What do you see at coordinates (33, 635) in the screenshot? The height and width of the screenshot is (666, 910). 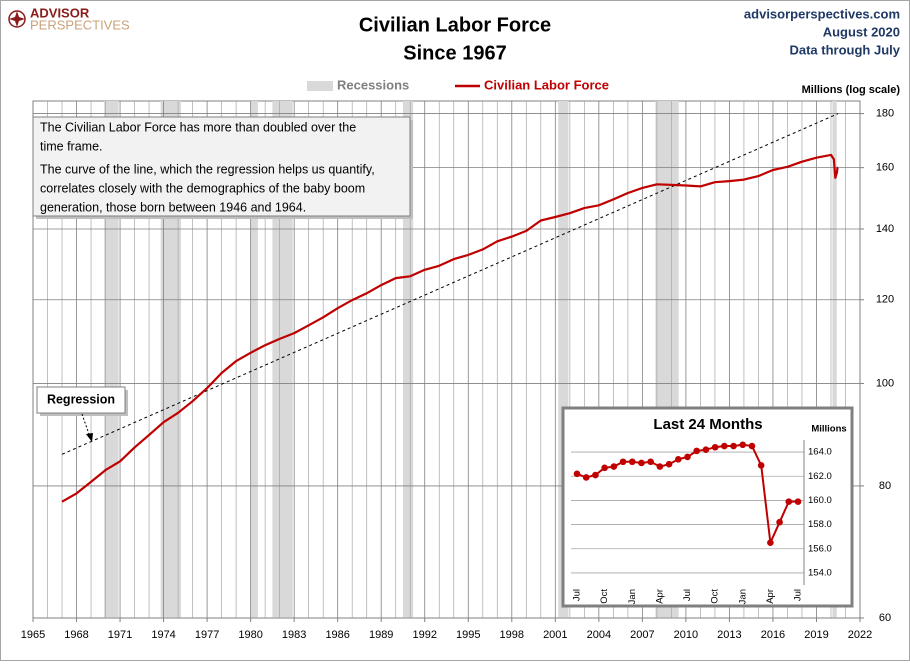 I see `x-tick-label: 1965` at bounding box center [33, 635].